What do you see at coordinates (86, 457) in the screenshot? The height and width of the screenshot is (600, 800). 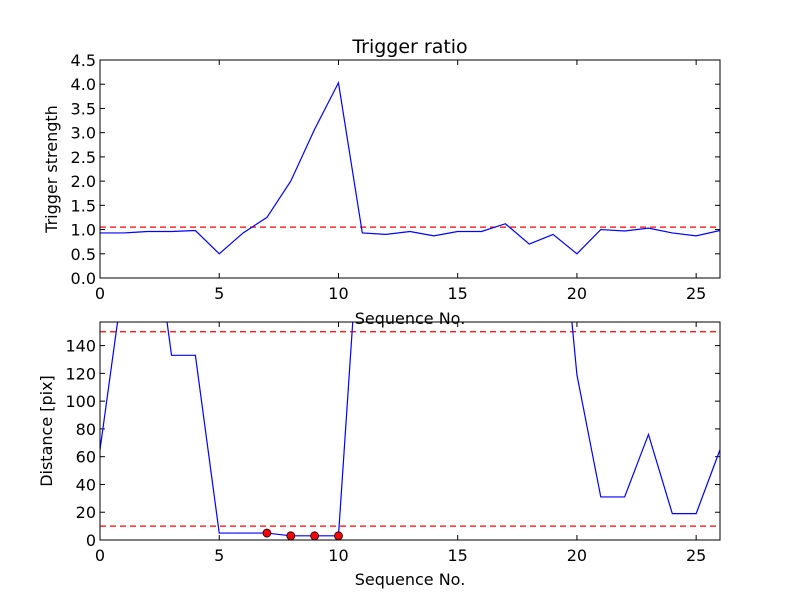 I see `y-tick-label: 60` at bounding box center [86, 457].